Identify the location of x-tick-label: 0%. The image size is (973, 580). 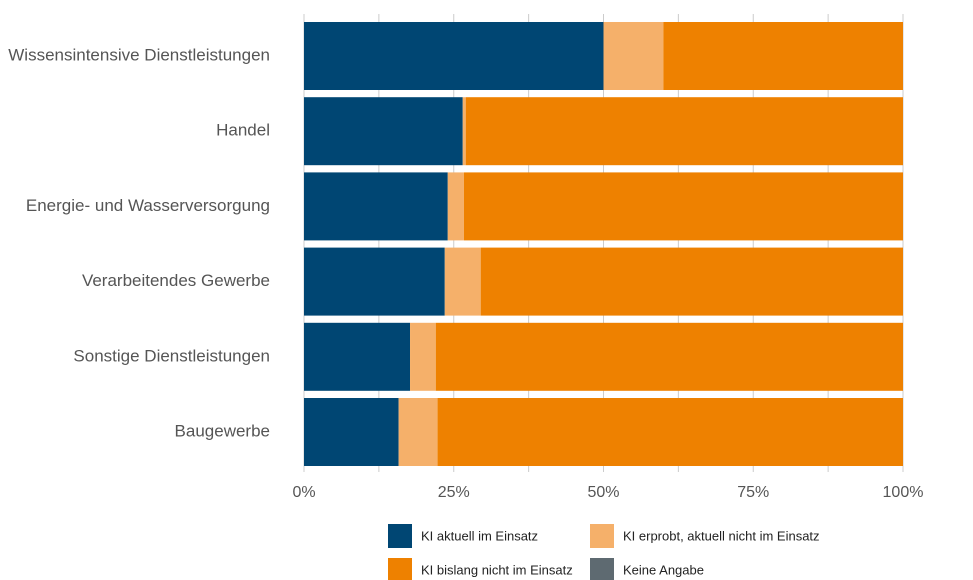
(303, 492).